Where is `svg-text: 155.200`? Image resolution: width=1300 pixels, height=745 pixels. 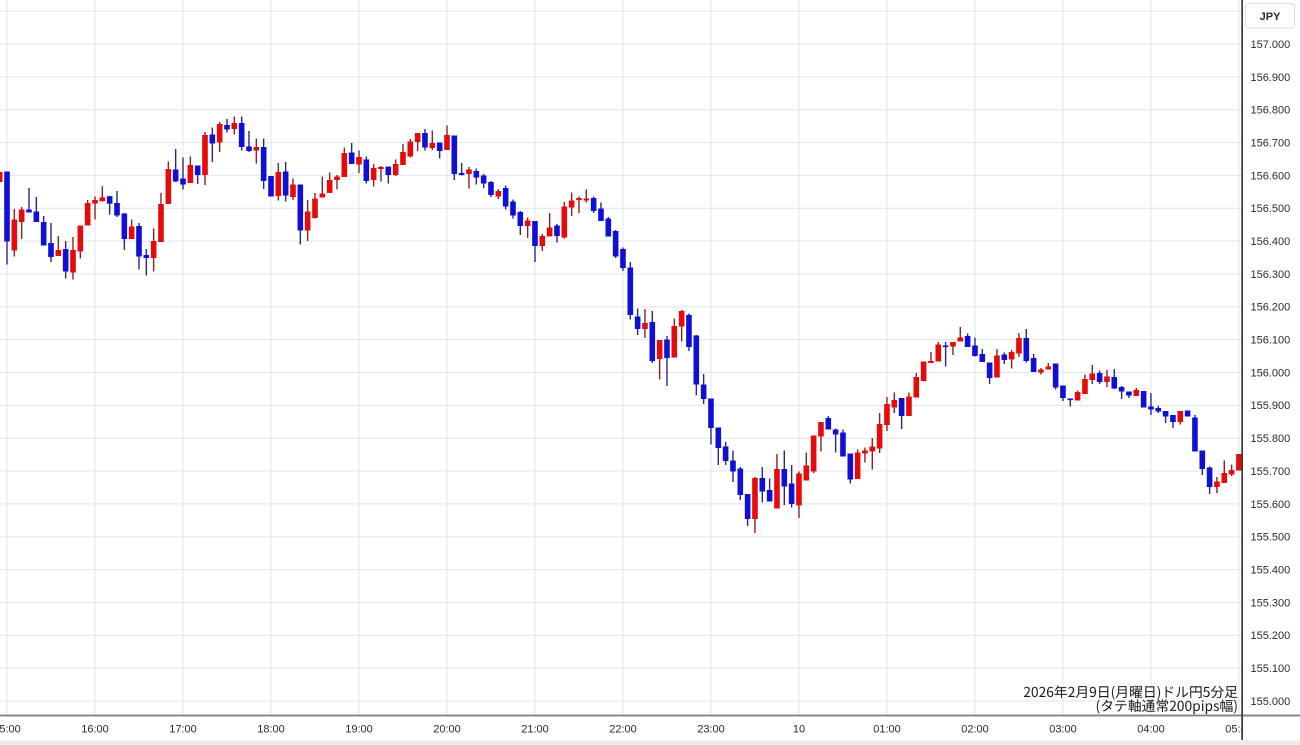
svg-text: 155.200 is located at coordinates (1271, 636).